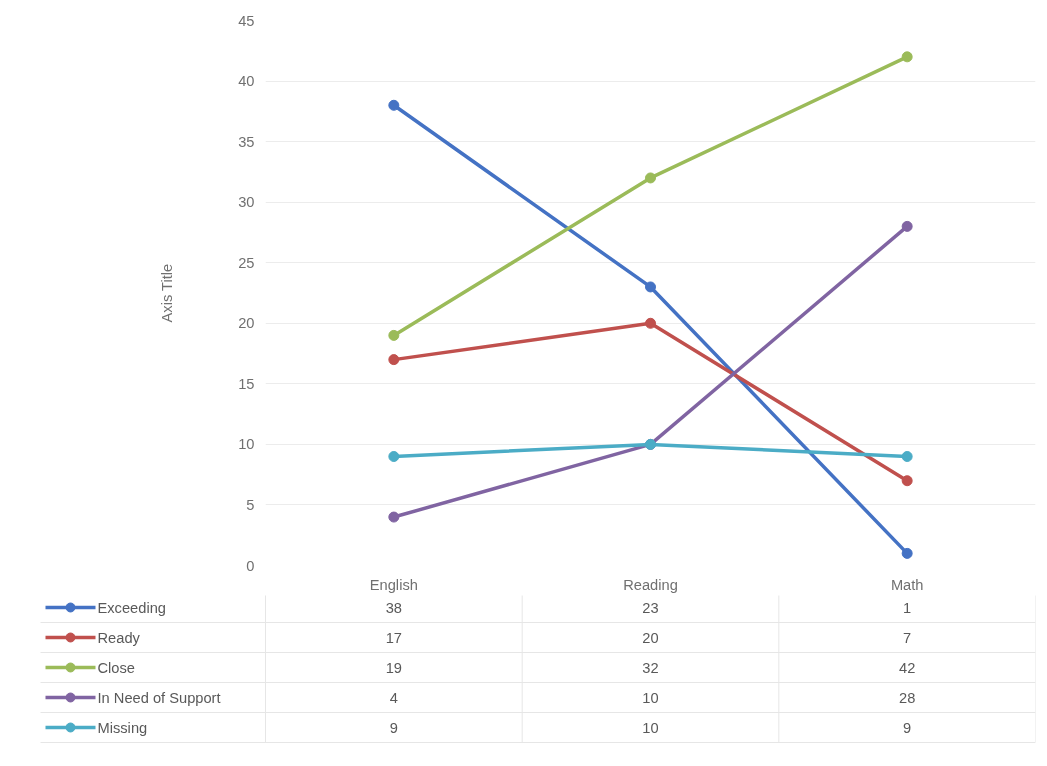  Describe the element at coordinates (250, 565) in the screenshot. I see `y-tick-label: 0` at that location.